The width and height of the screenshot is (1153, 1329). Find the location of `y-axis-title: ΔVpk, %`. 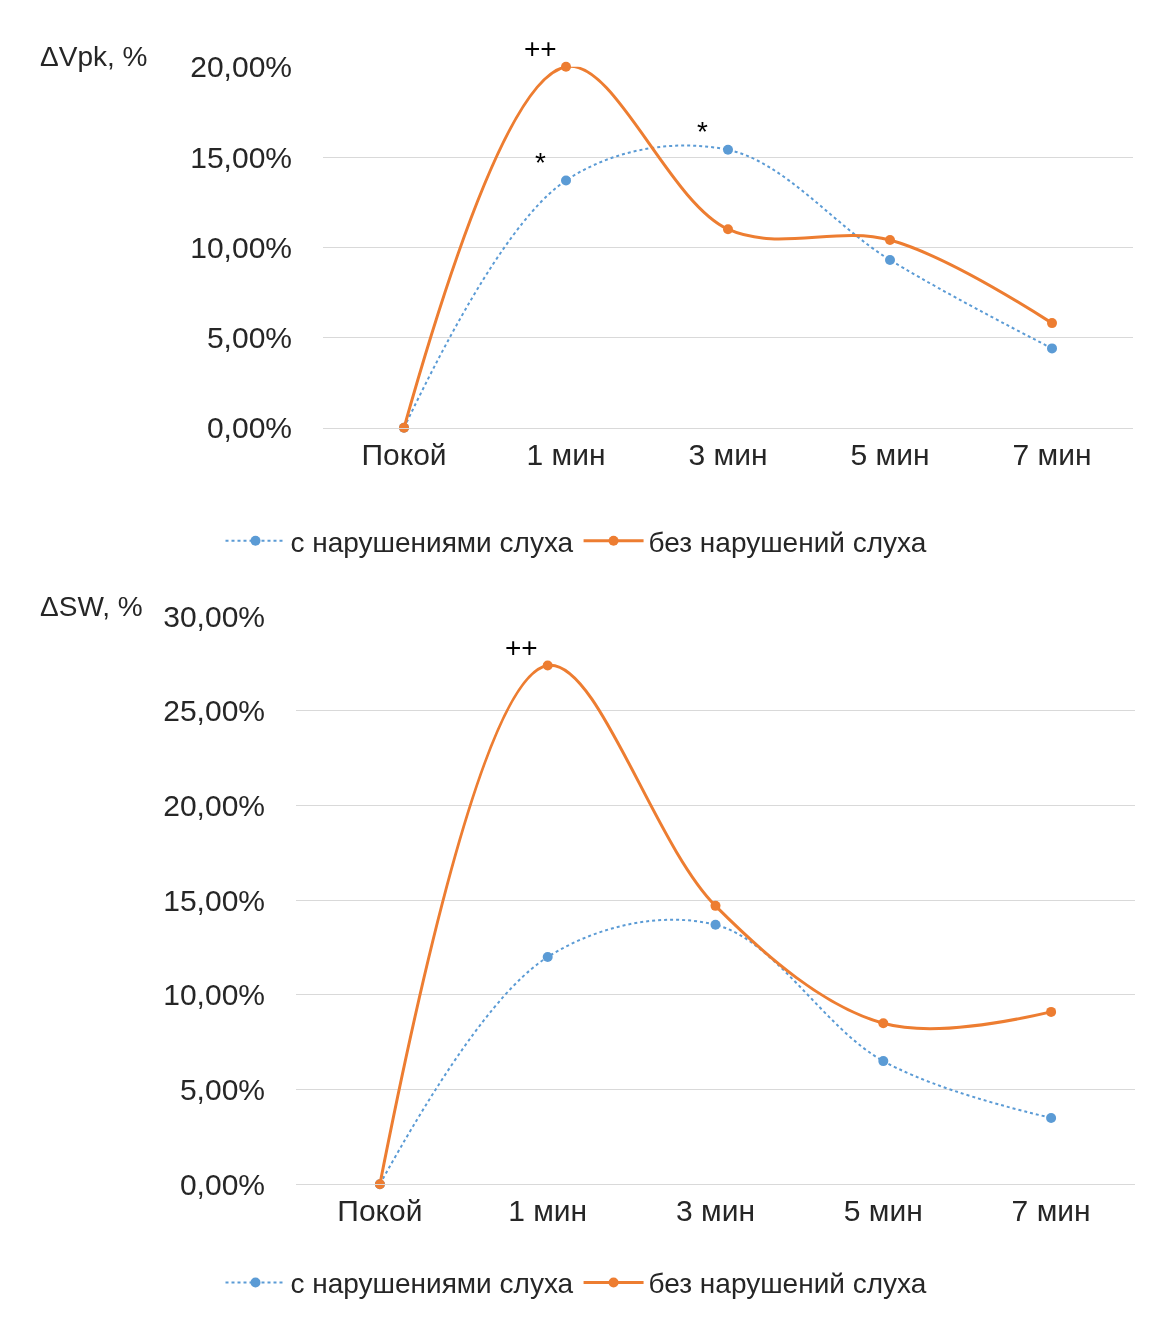

y-axis-title: ΔVpk, % is located at coordinates (94, 56).